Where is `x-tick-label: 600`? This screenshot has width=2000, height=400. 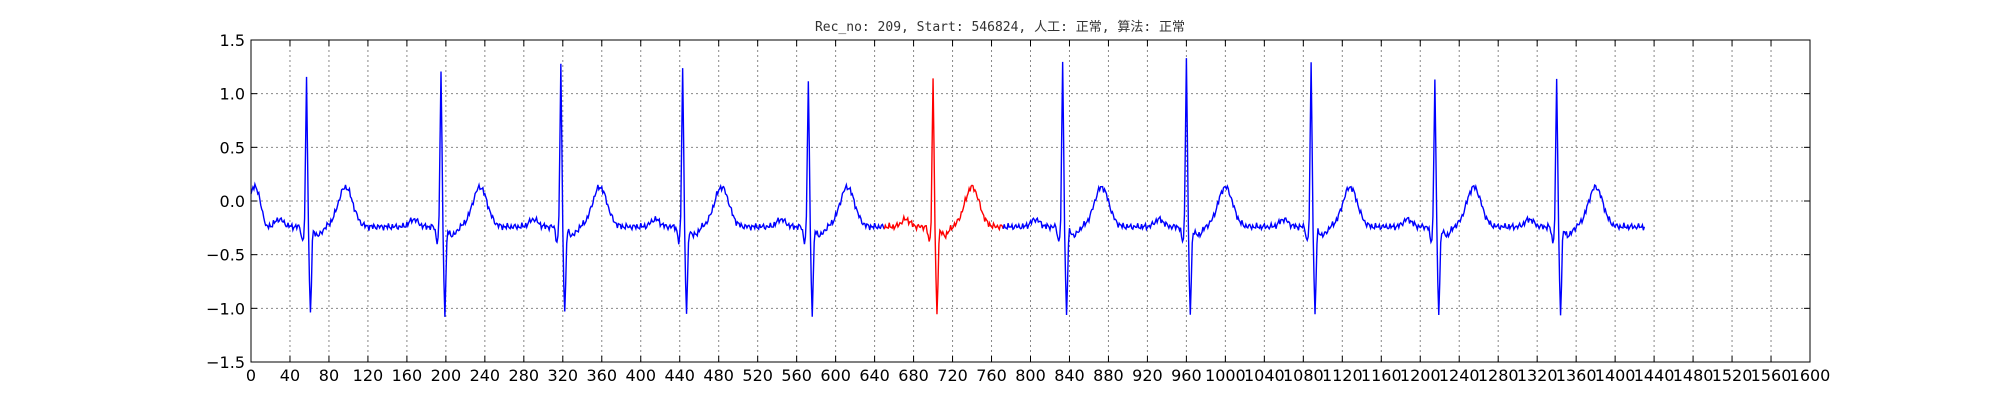 x-tick-label: 600 is located at coordinates (835, 375).